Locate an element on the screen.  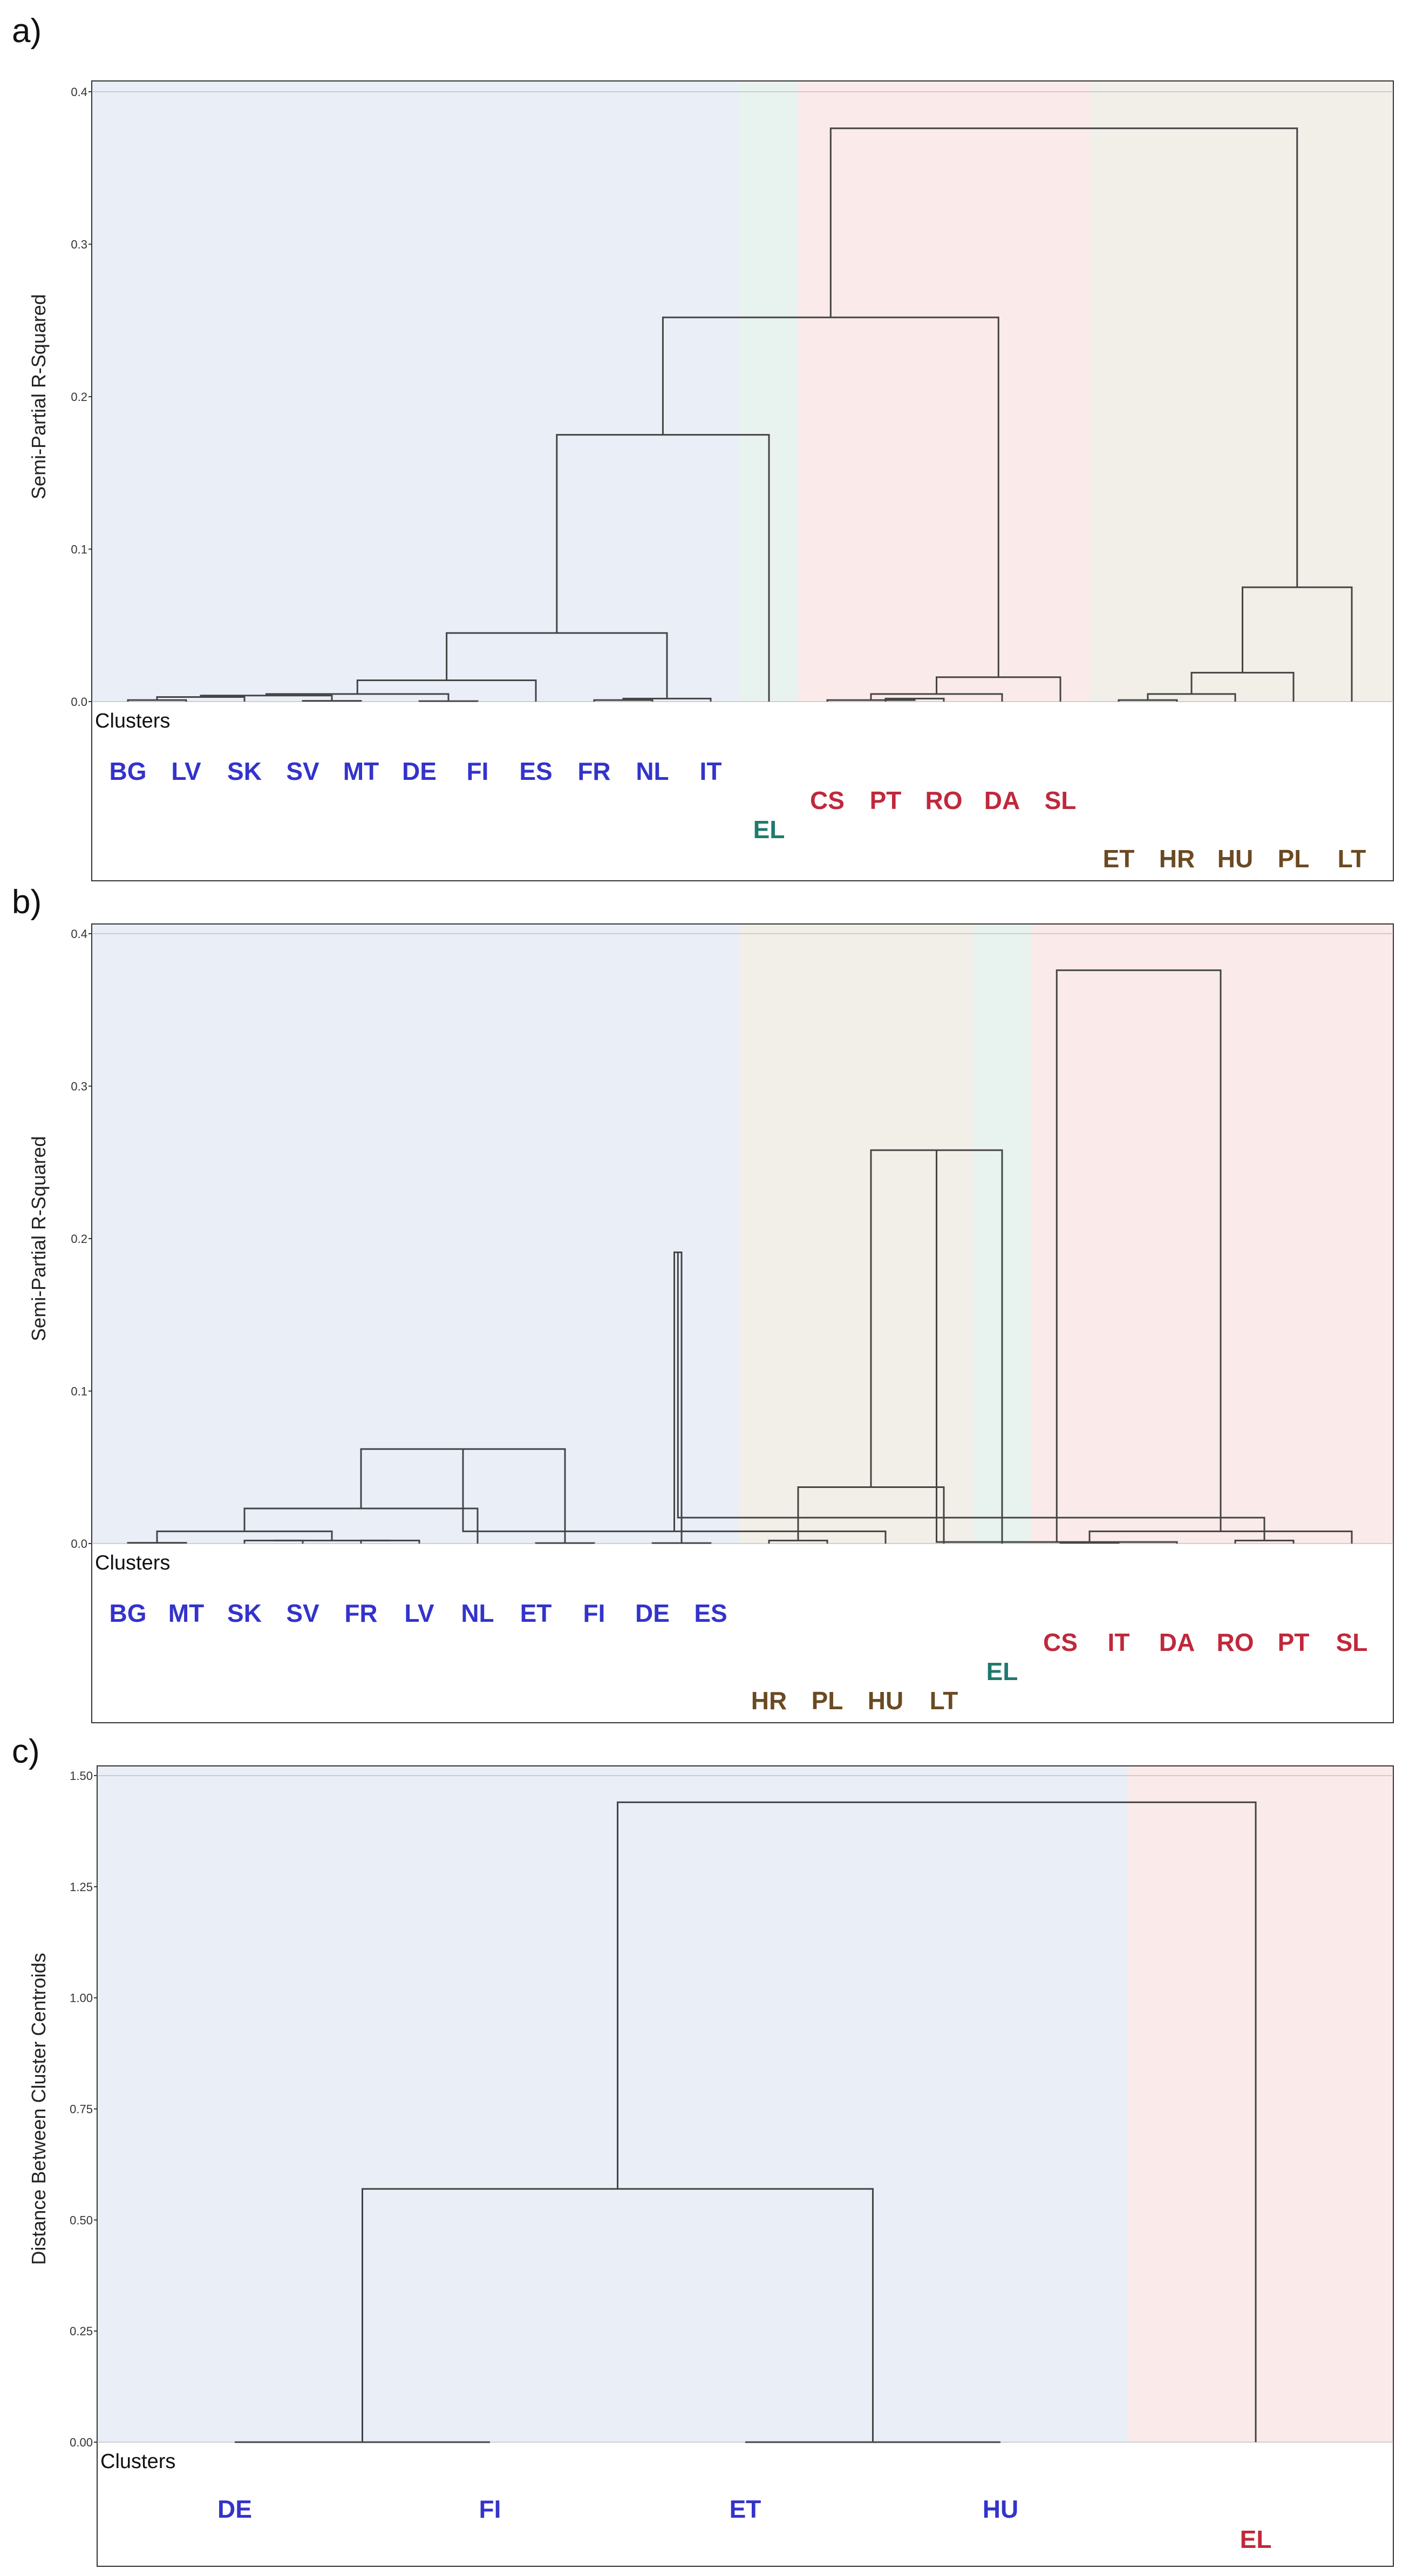
y-tick-label: 0.75 is located at coordinates (82, 2109).